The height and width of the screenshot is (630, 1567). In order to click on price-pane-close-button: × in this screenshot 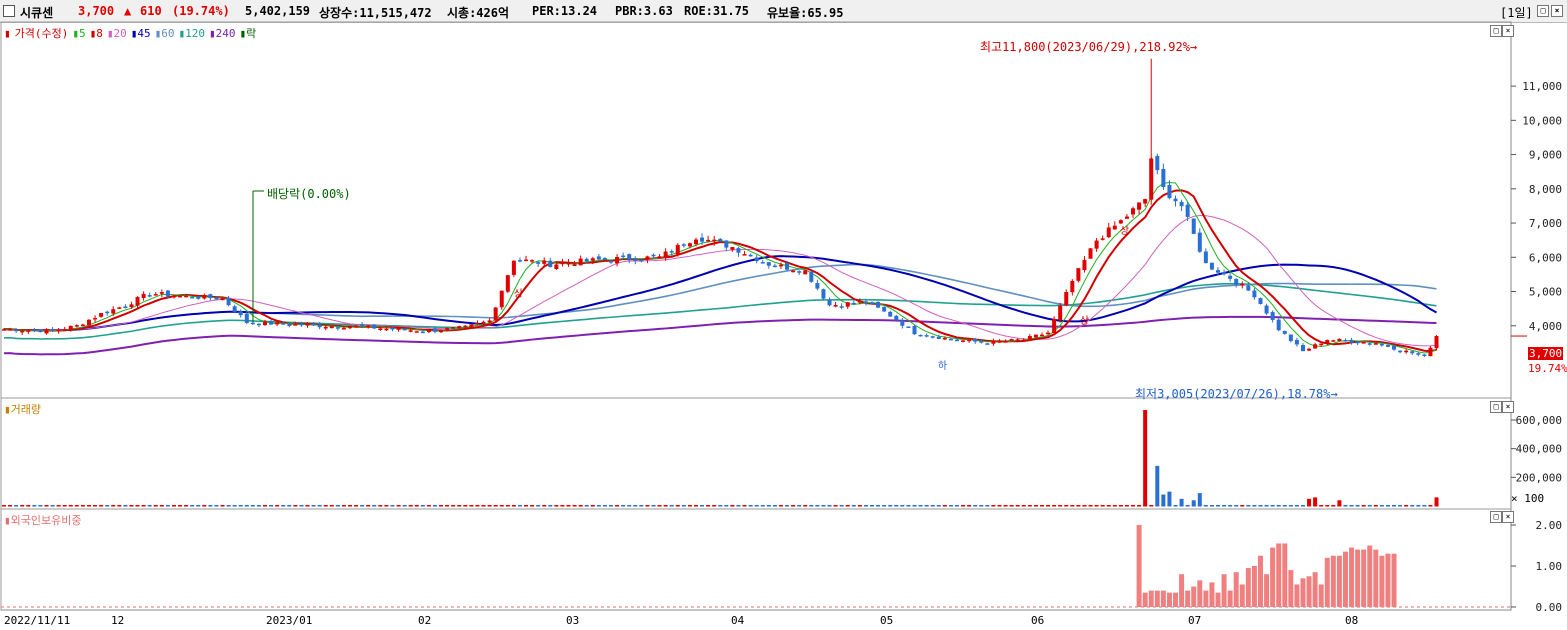, I will do `click(1508, 31)`.